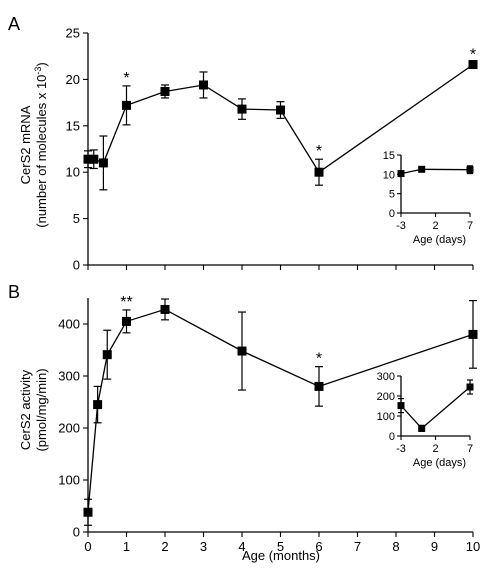 This screenshot has height=585, width=500. I want to click on panel-a-inset-ytick-label: 15, so click(389, 156).